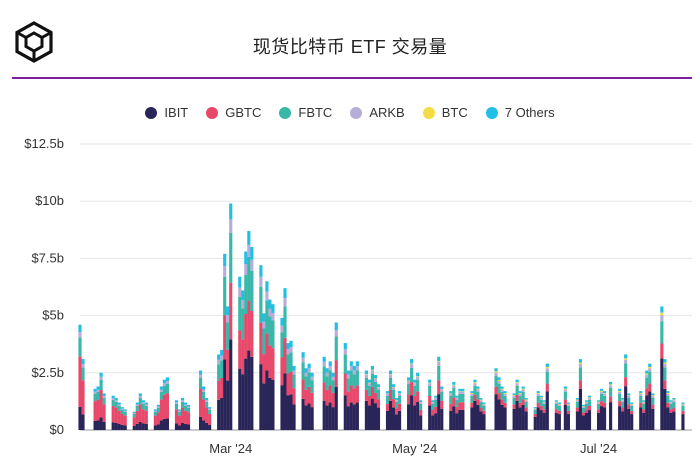 The image size is (700, 463). Describe the element at coordinates (57, 429) in the screenshot. I see `y-tick-label: $0` at that location.